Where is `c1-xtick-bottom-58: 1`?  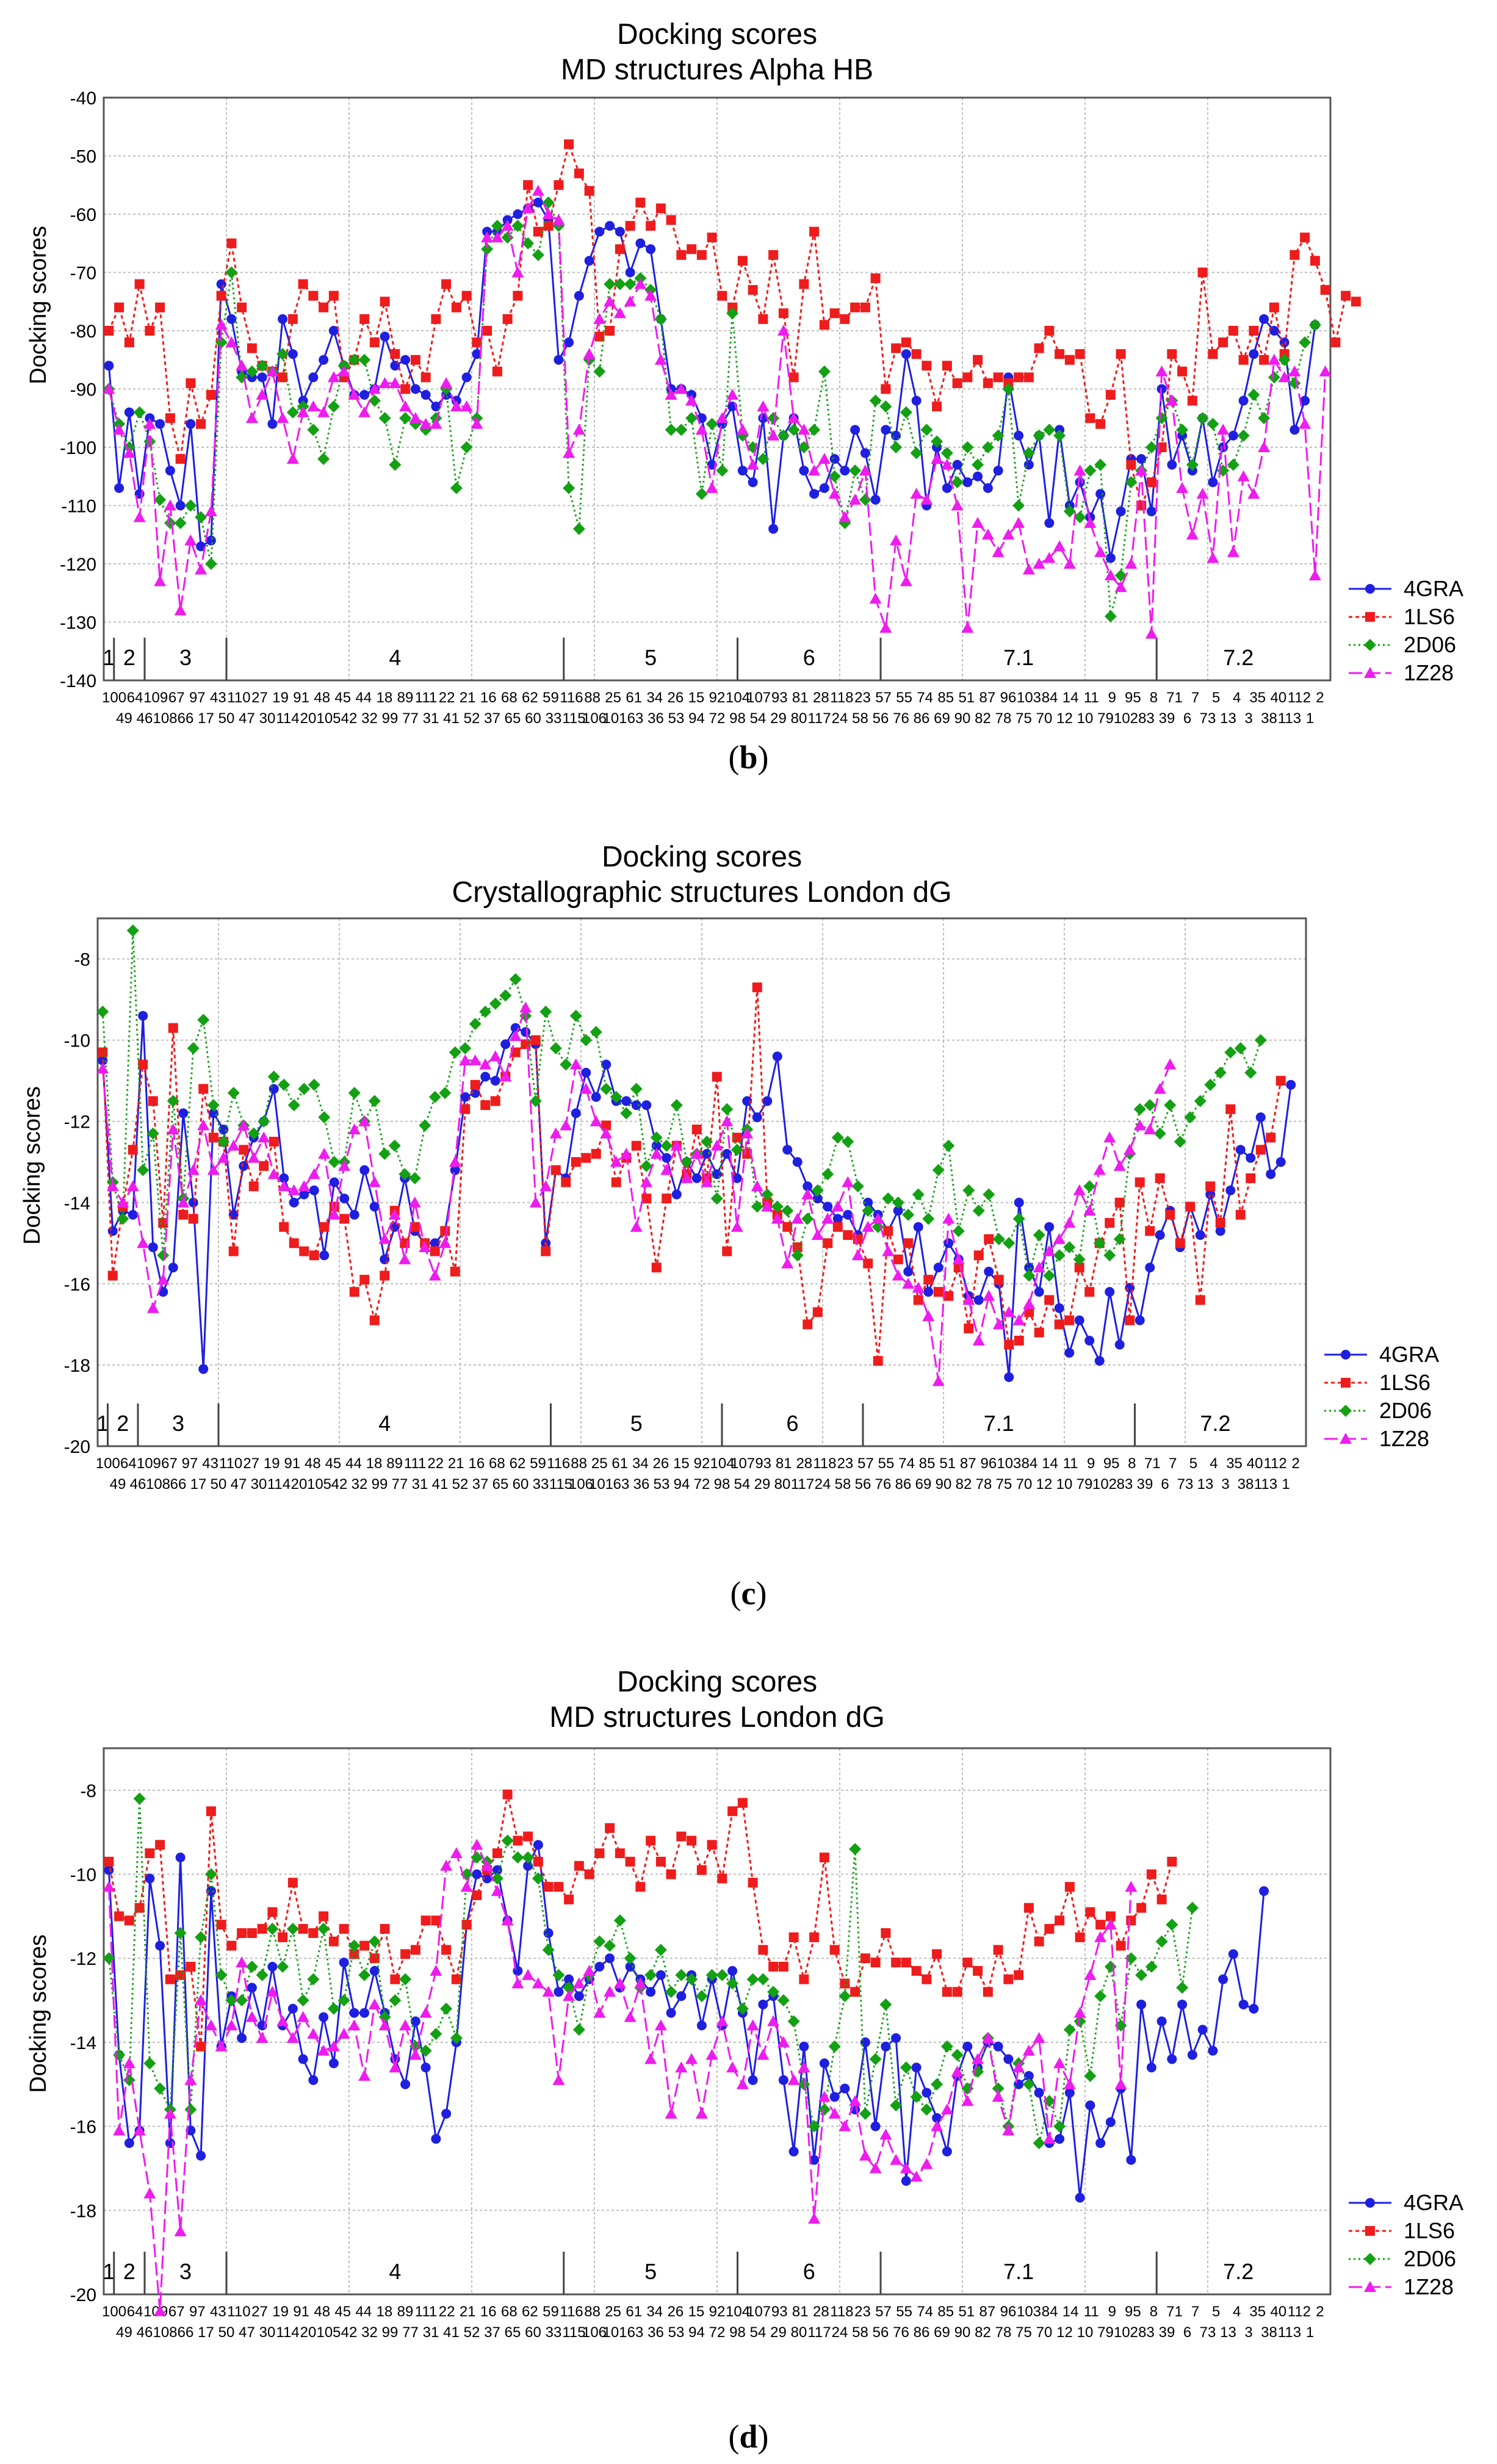 c1-xtick-bottom-58: 1 is located at coordinates (1286, 1485).